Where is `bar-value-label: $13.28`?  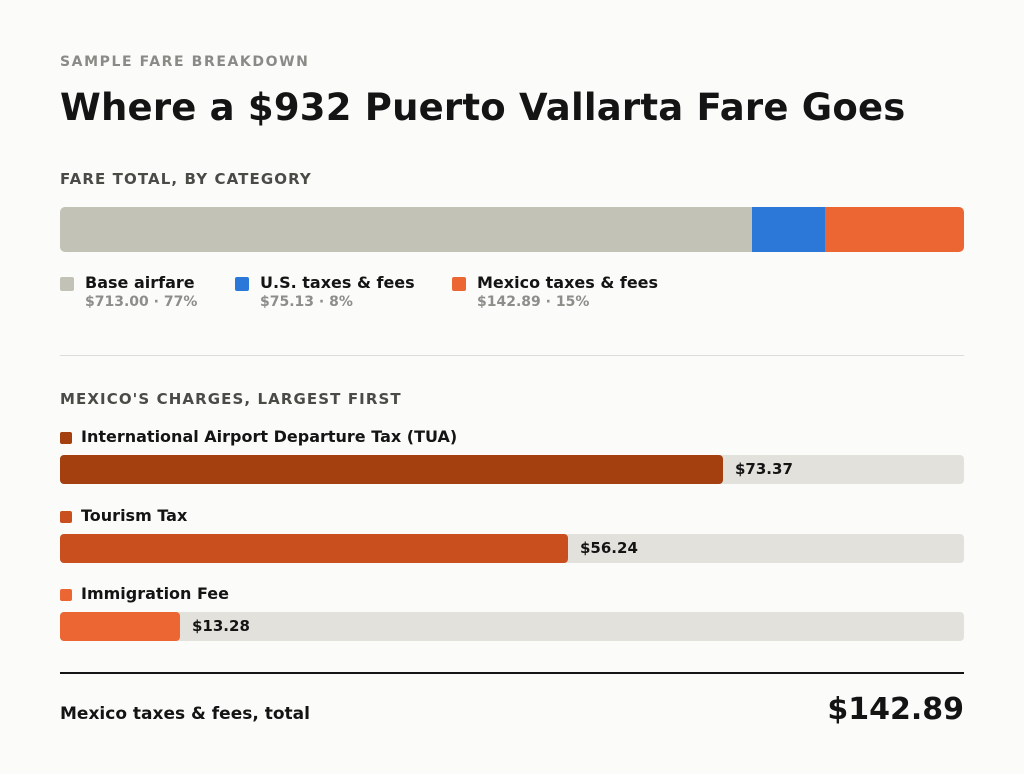
bar-value-label: $13.28 is located at coordinates (221, 626).